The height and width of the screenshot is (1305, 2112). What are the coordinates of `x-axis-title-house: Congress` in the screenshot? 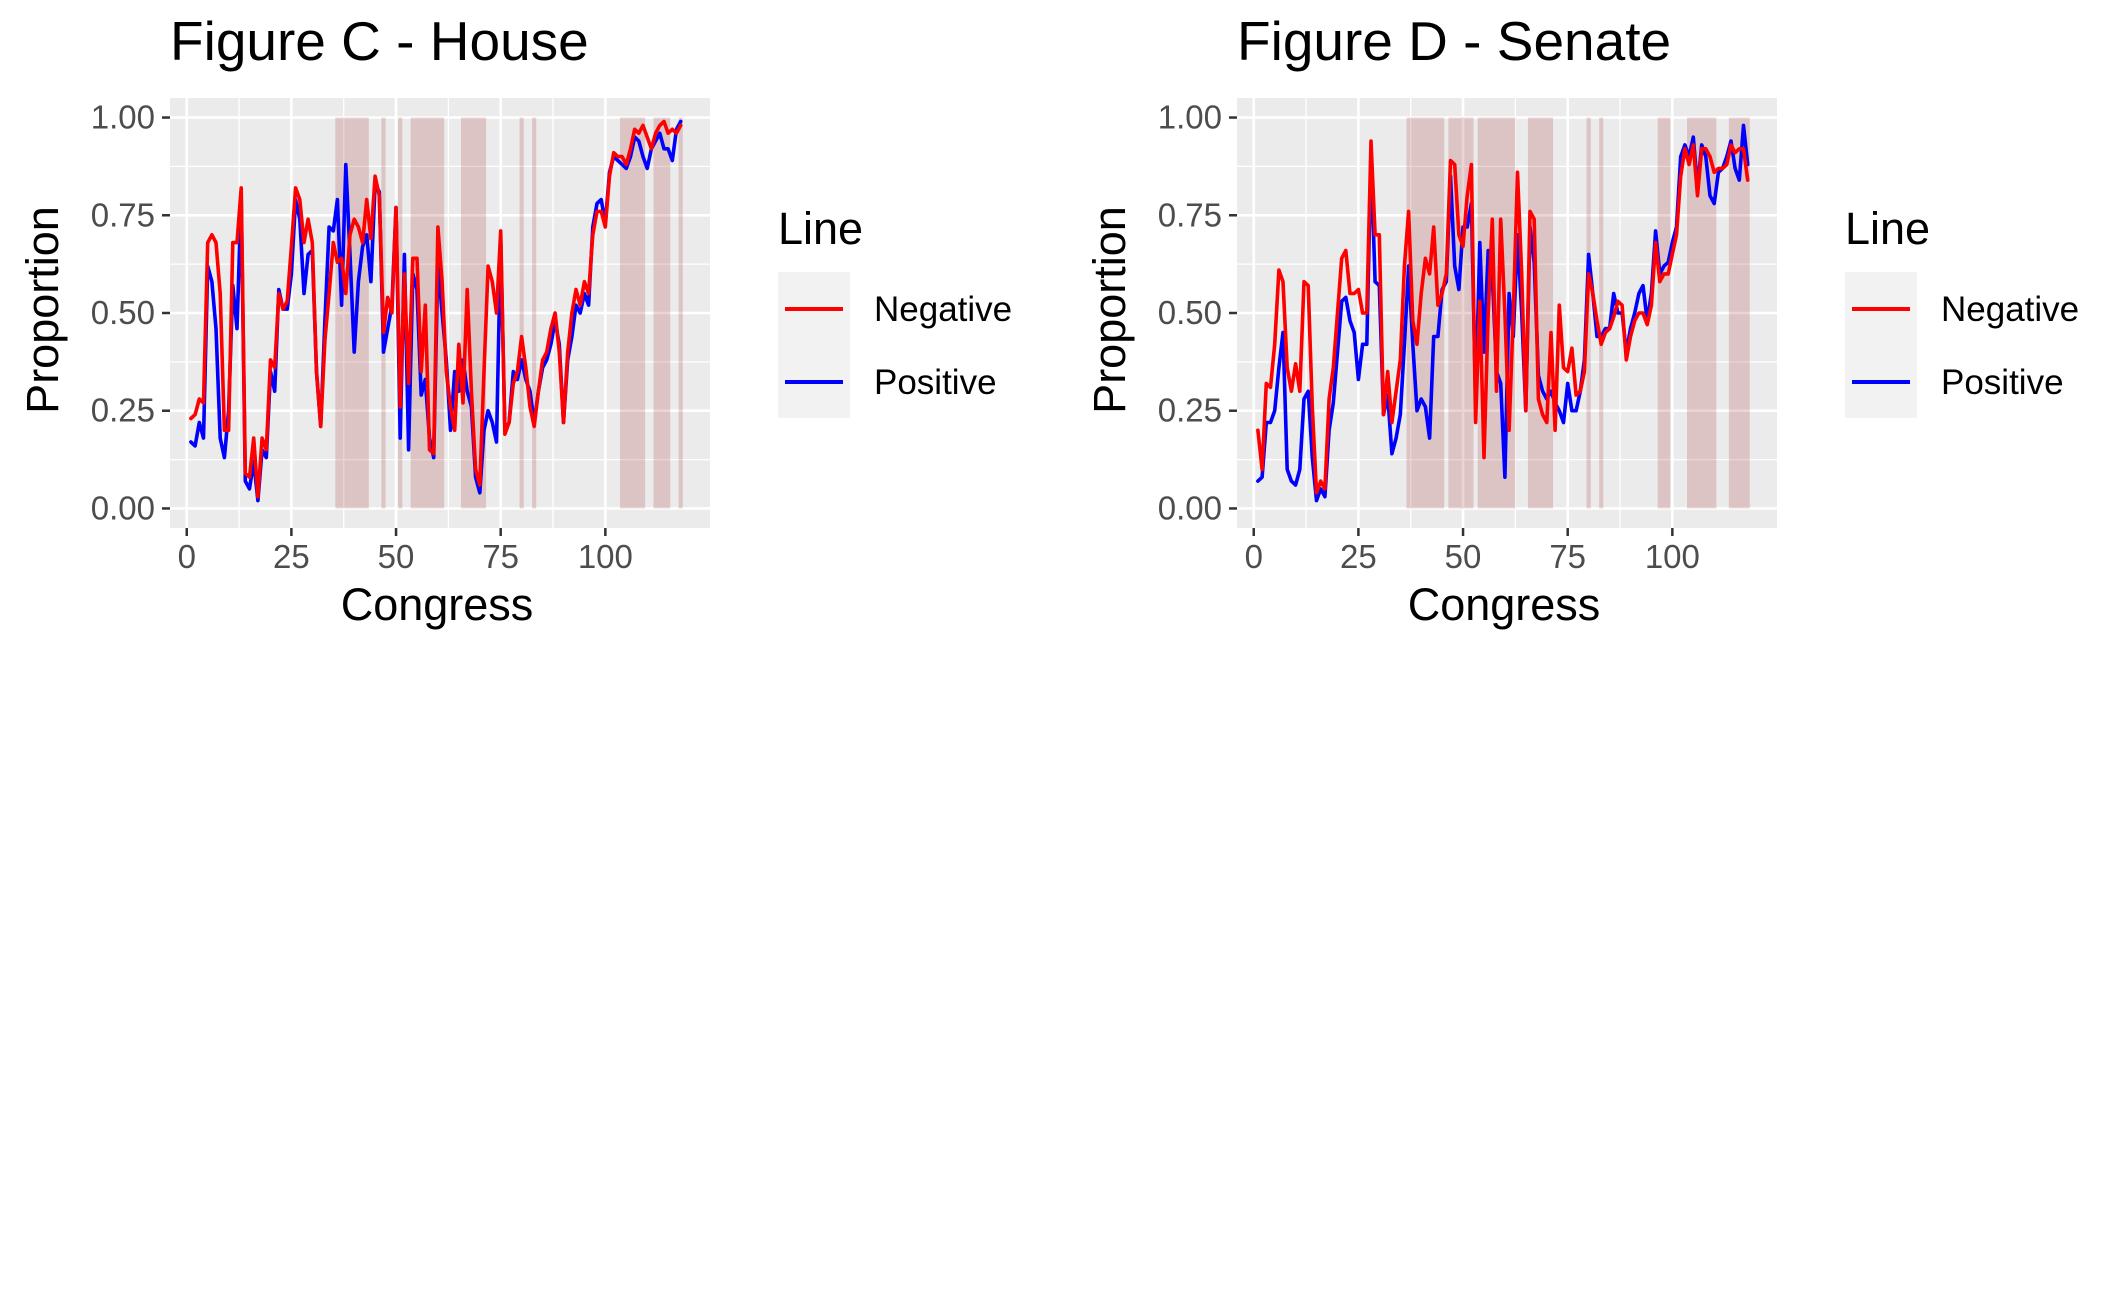 It's located at (437, 604).